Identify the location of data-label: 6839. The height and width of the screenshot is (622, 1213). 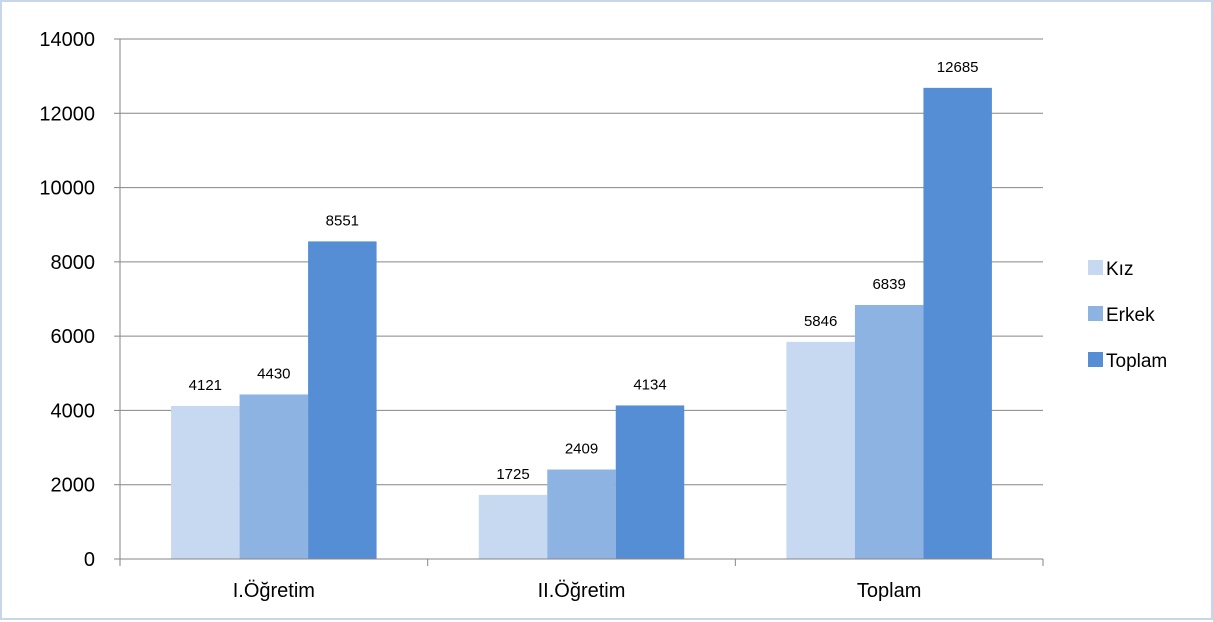
(888, 284).